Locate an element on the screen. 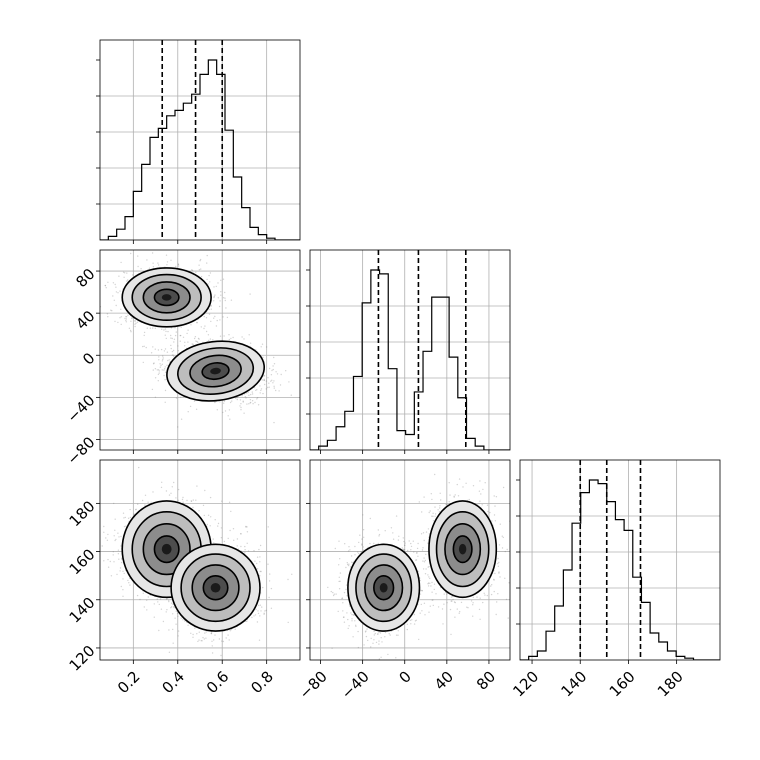 The image size is (760, 760). y-tick-label: 160 is located at coordinates (82, 561).